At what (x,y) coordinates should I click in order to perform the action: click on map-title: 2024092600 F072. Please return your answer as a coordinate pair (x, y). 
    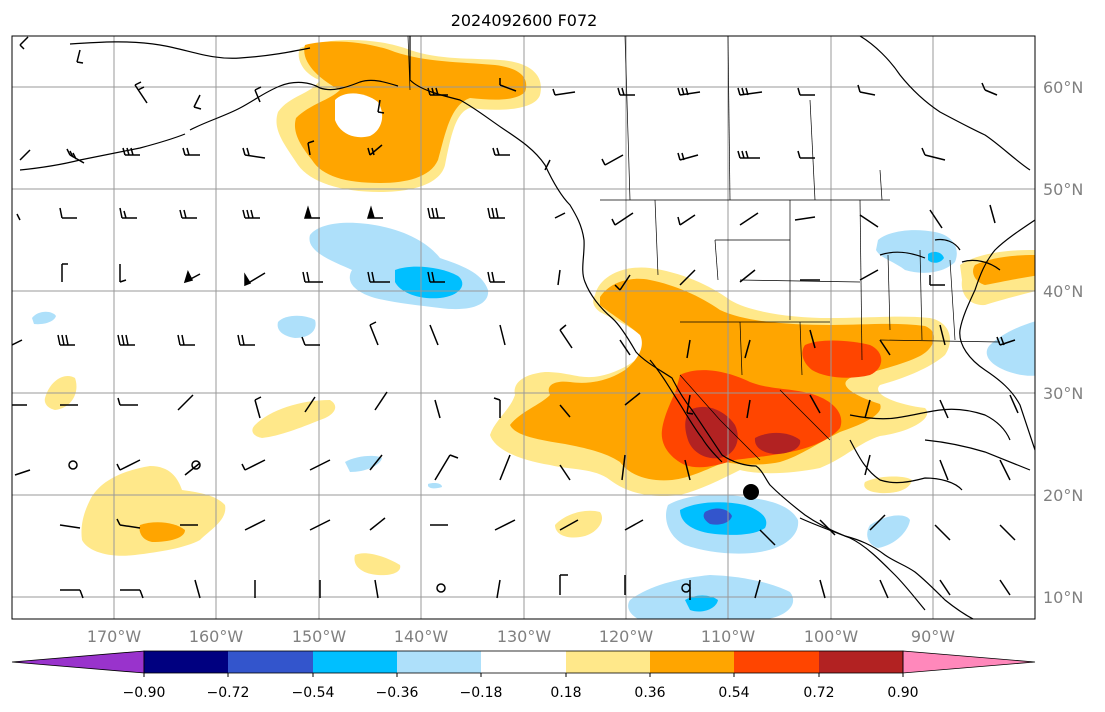
    Looking at the image, I should click on (524, 20).